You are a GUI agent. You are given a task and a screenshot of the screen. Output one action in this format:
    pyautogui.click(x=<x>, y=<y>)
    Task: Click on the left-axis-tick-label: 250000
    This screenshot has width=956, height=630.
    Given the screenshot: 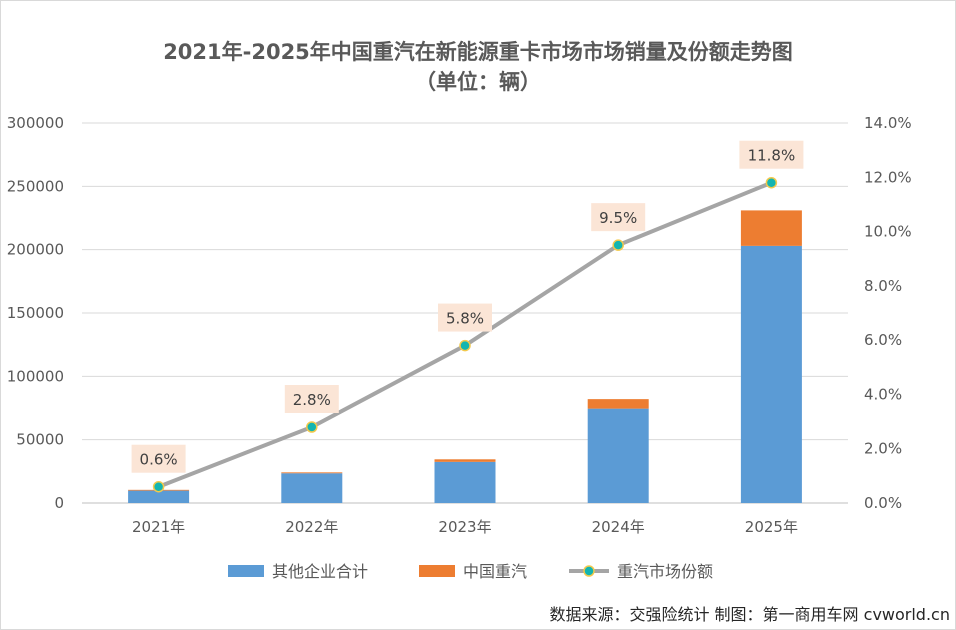 What is the action you would take?
    pyautogui.click(x=35, y=186)
    